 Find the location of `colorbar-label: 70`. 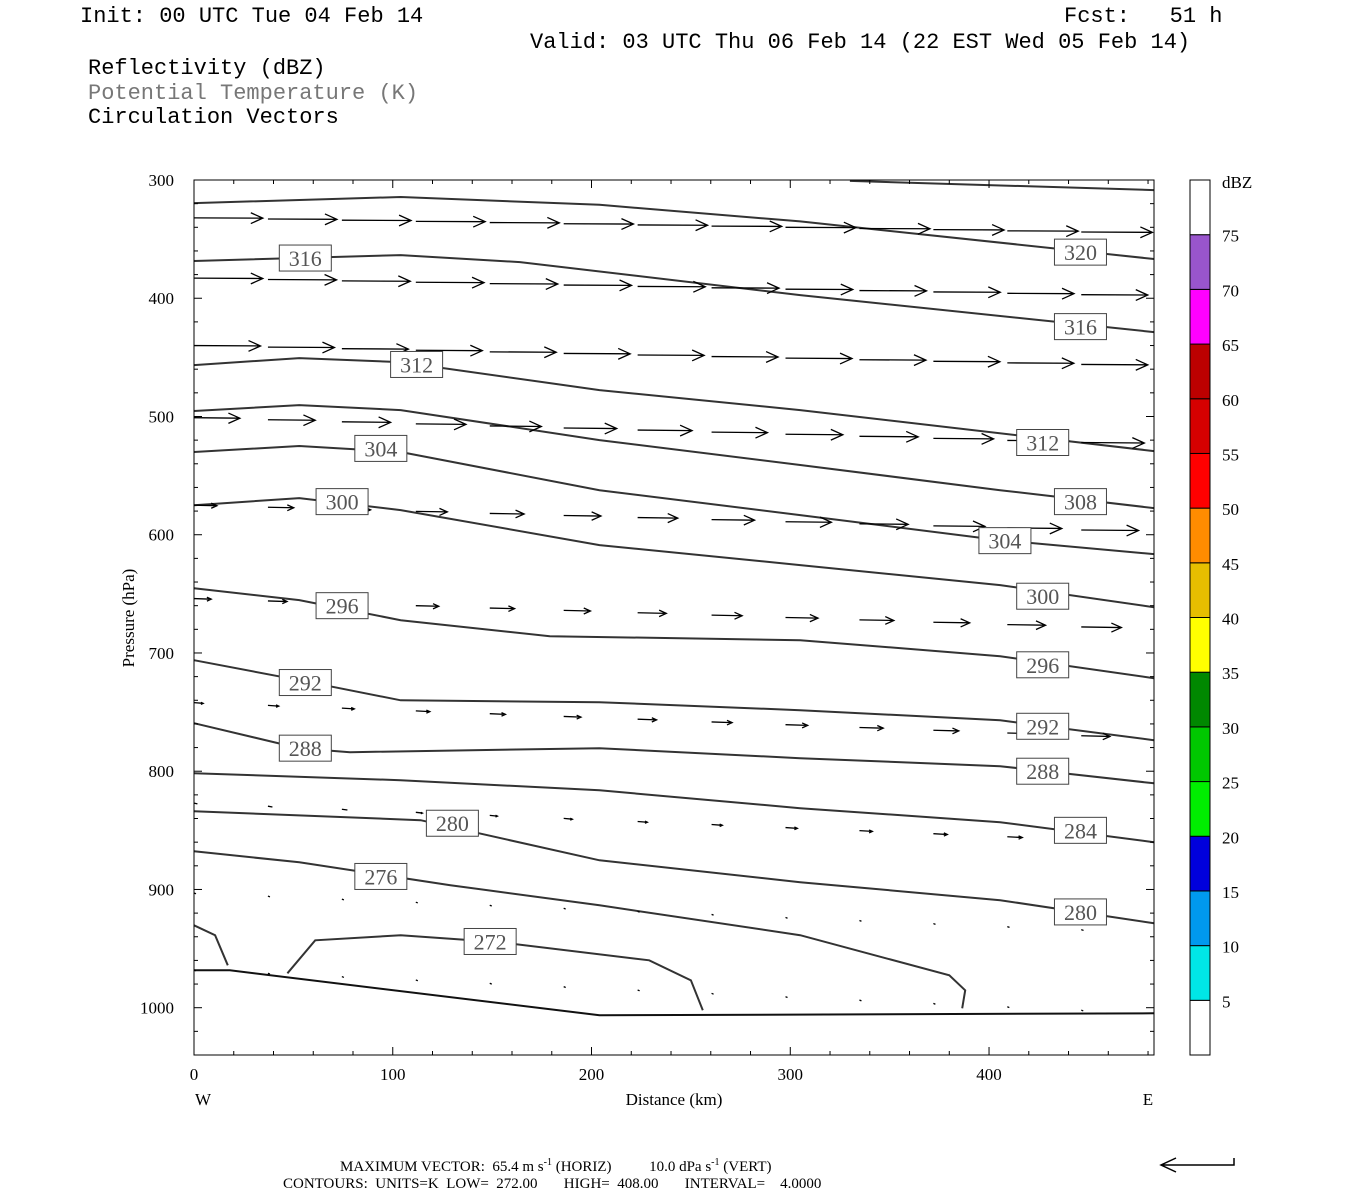

colorbar-label: 70 is located at coordinates (1230, 290).